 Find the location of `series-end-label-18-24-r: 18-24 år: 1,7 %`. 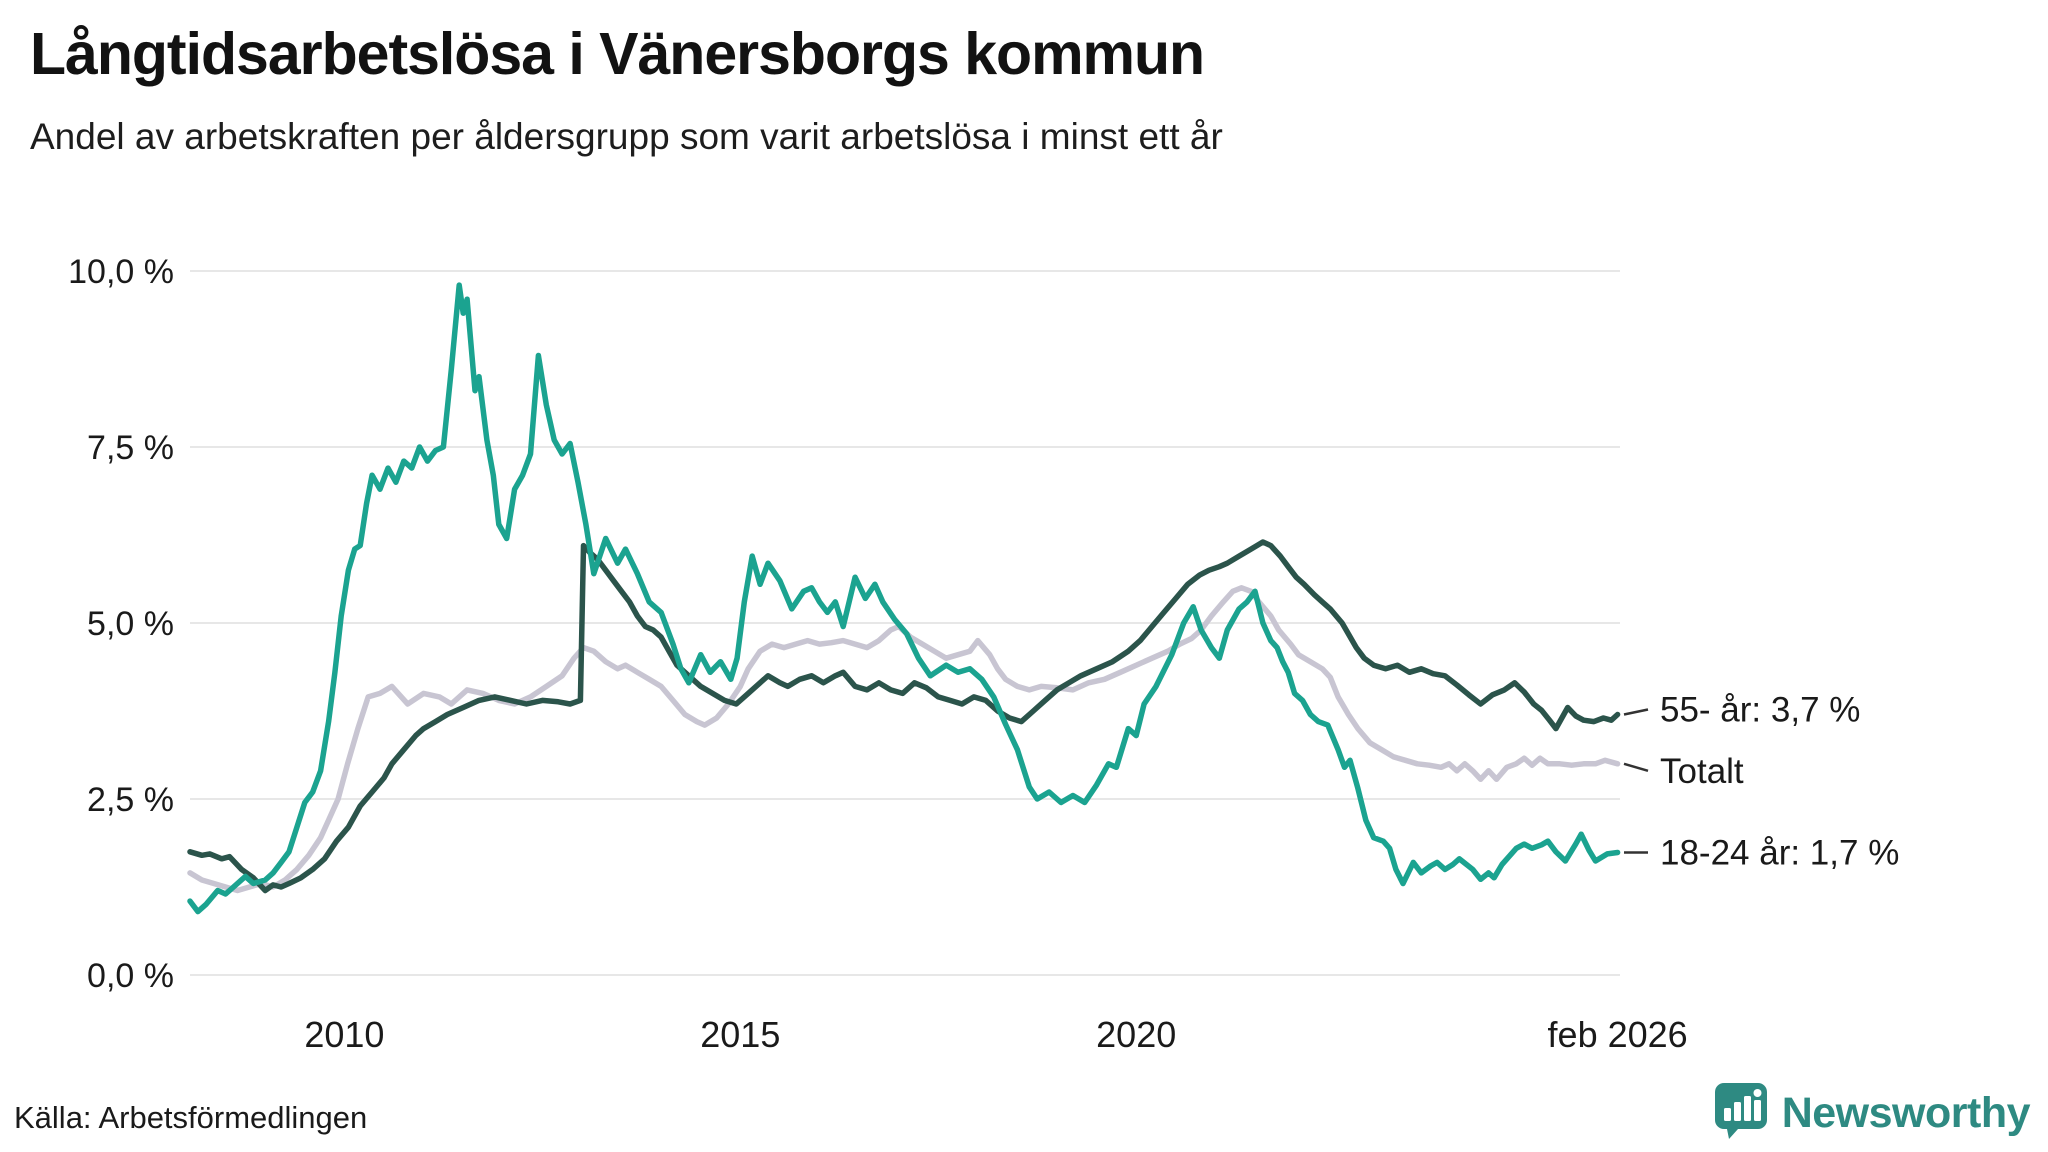

series-end-label-18-24-r: 18-24 år: 1,7 % is located at coordinates (1779, 853).